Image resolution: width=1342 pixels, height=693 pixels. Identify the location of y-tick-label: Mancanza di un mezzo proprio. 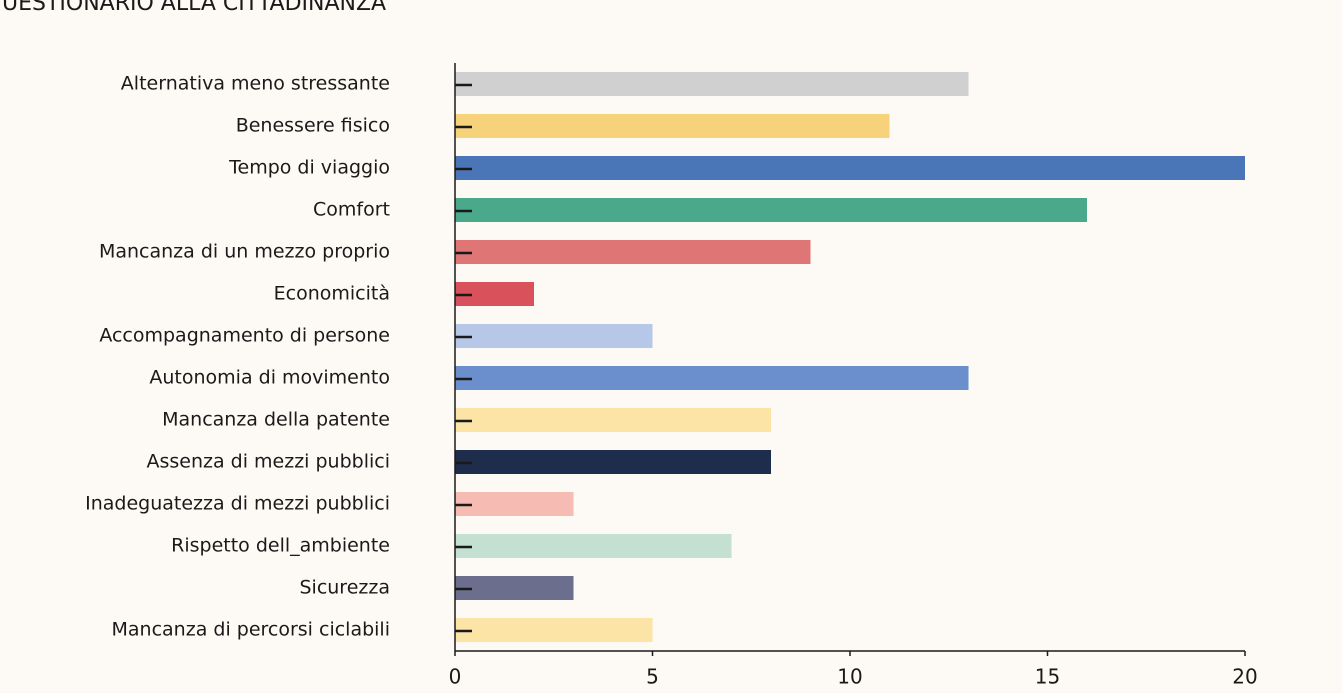
(244, 252).